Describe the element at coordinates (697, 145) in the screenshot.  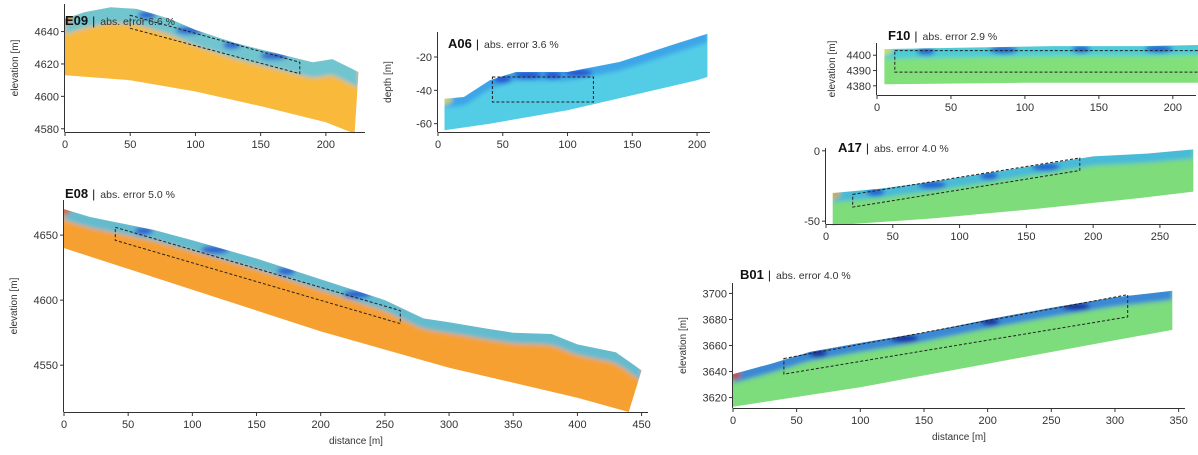
I see `panel-a06-x-tick-label: 200` at that location.